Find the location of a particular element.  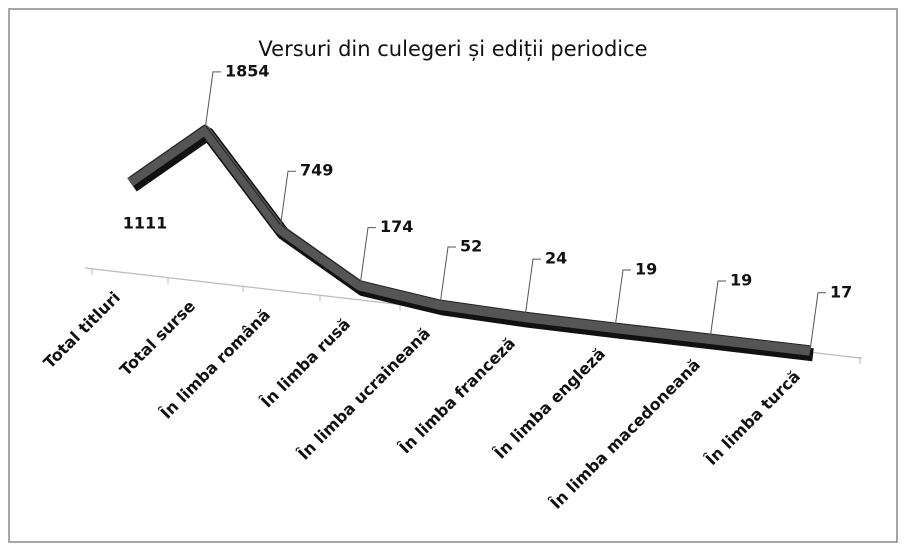

data-label: 174 is located at coordinates (396, 226).